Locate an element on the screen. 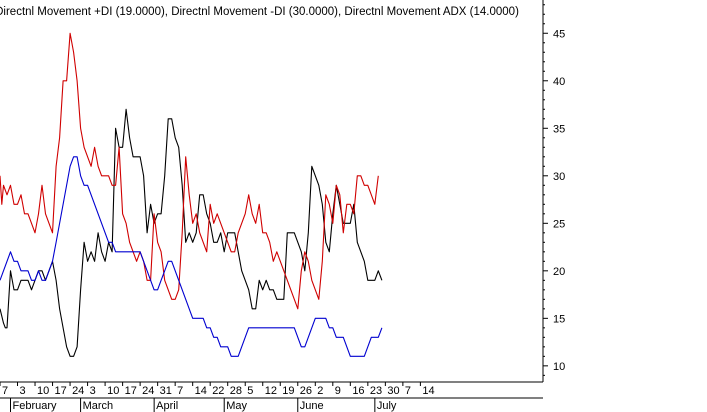 The image size is (707, 412). y-tick-label: 40 is located at coordinates (559, 82).